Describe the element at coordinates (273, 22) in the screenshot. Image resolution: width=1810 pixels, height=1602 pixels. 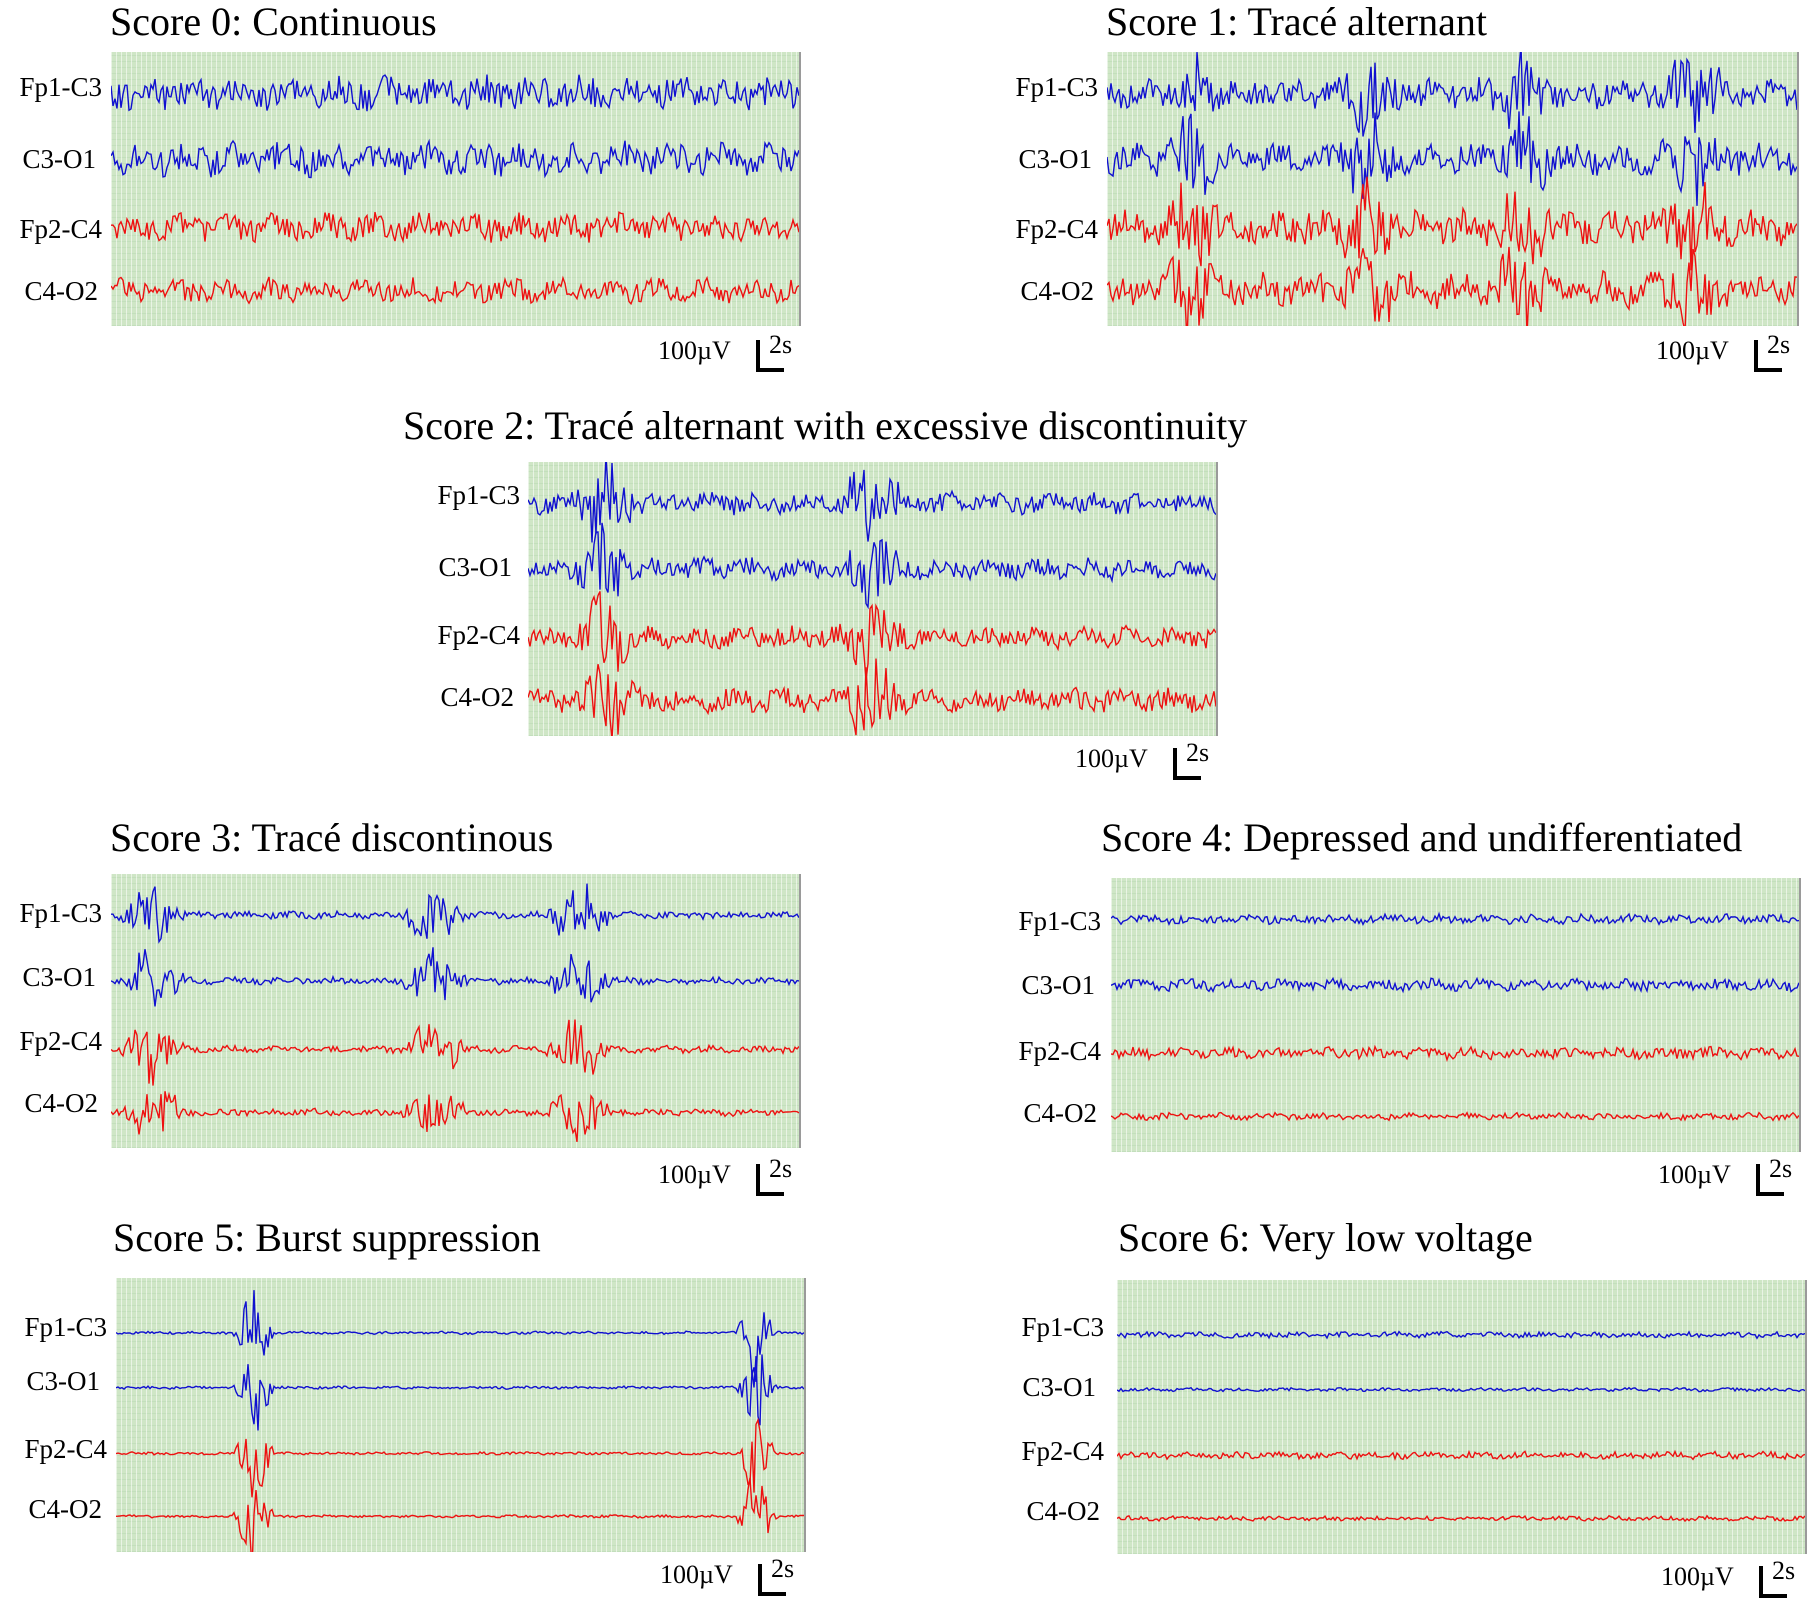
I see `panel-title: Score 0: Continuous` at that location.